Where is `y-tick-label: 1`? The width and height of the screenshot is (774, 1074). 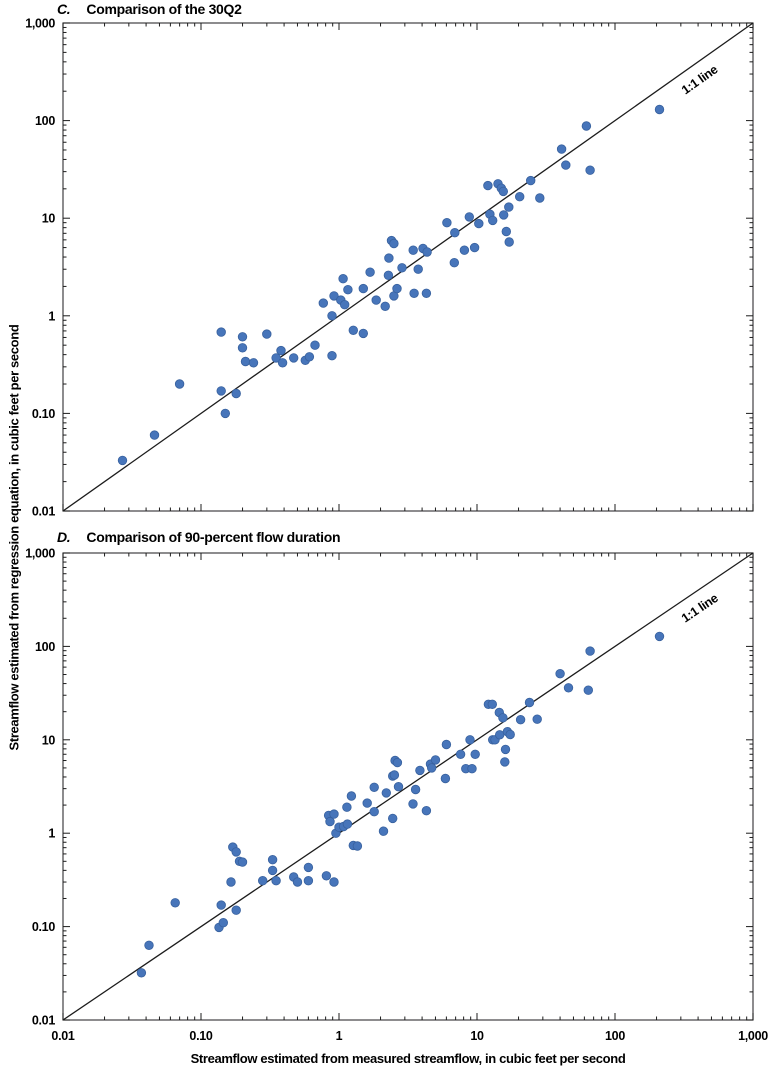
y-tick-label: 1 is located at coordinates (51, 316).